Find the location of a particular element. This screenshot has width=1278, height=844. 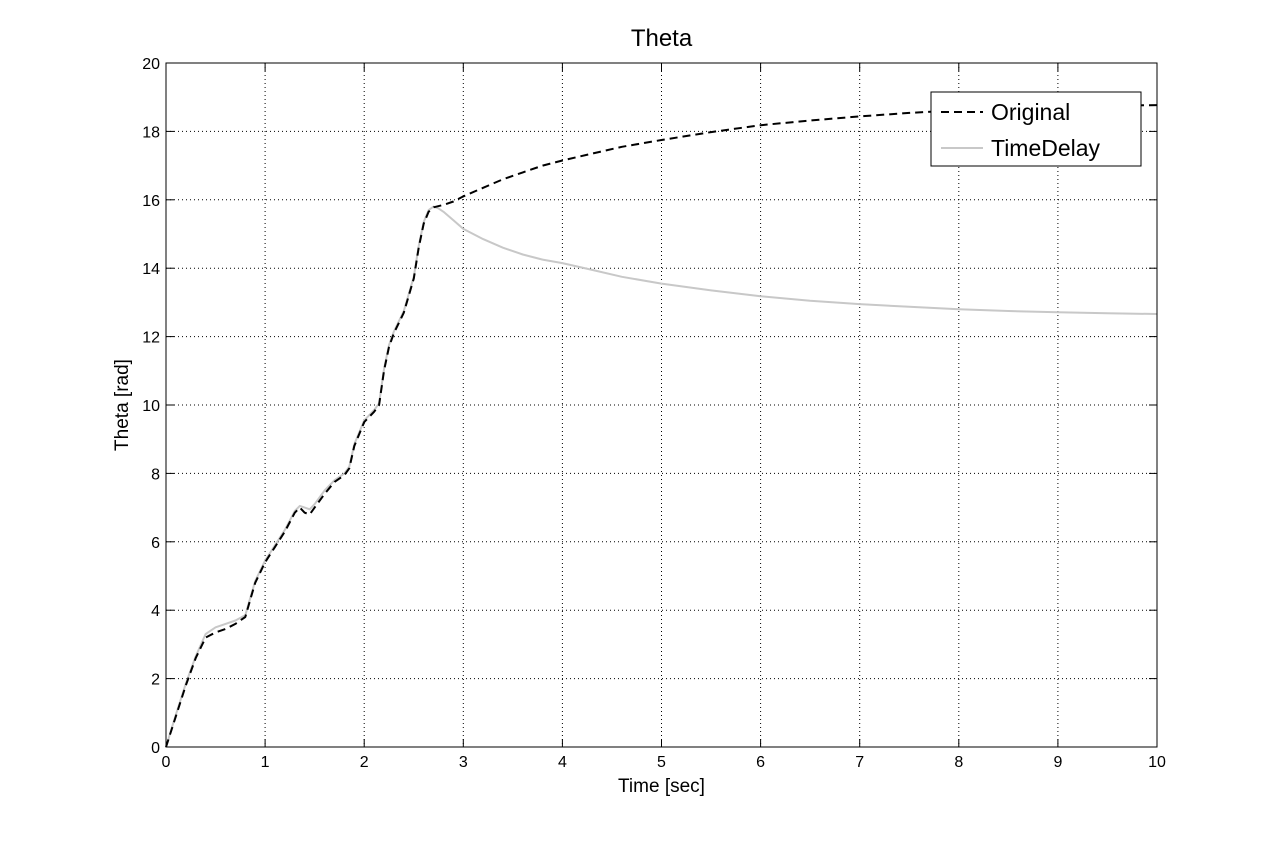

x-tick-label: 8 is located at coordinates (958, 762).